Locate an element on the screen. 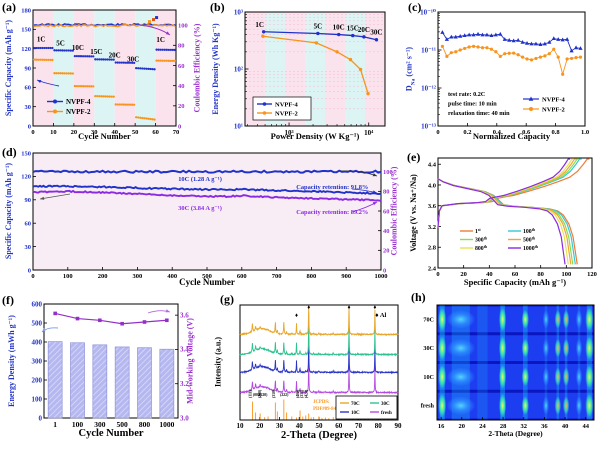  svg-text: 28 is located at coordinates (503, 426).